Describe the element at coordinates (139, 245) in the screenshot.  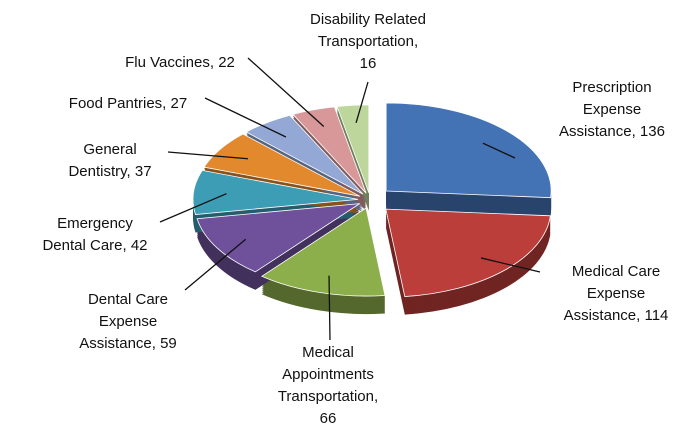
I see `label-value: 42` at that location.